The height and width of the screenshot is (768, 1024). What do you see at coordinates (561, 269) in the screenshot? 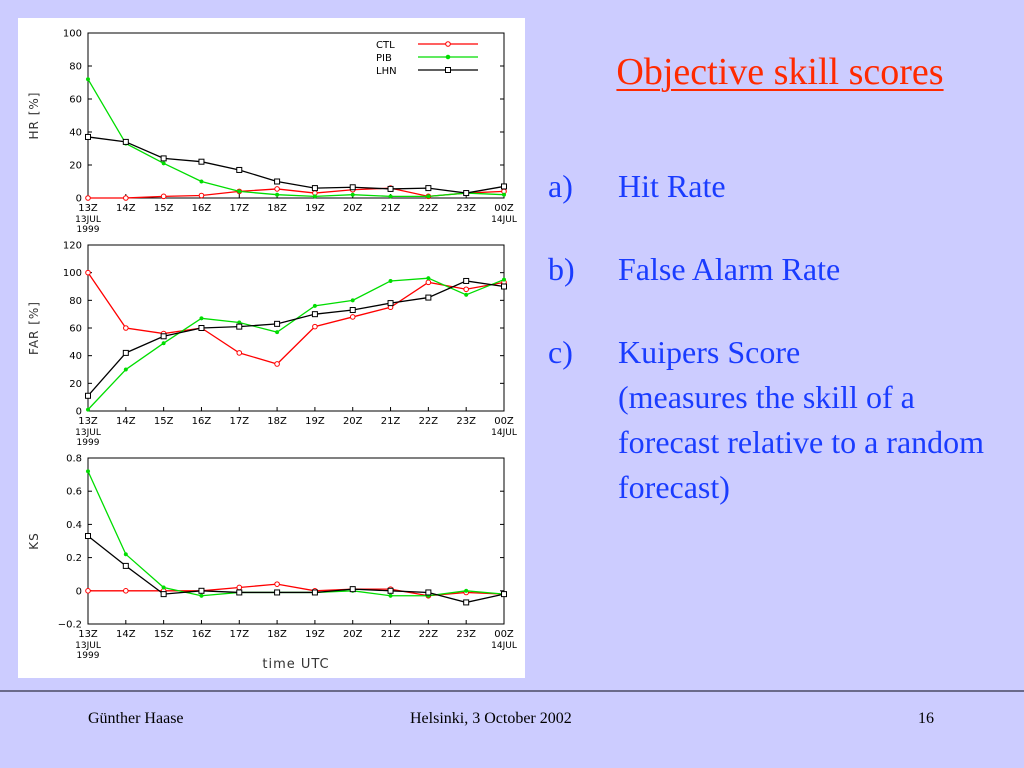
I see `bullet-marker: b)` at bounding box center [561, 269].